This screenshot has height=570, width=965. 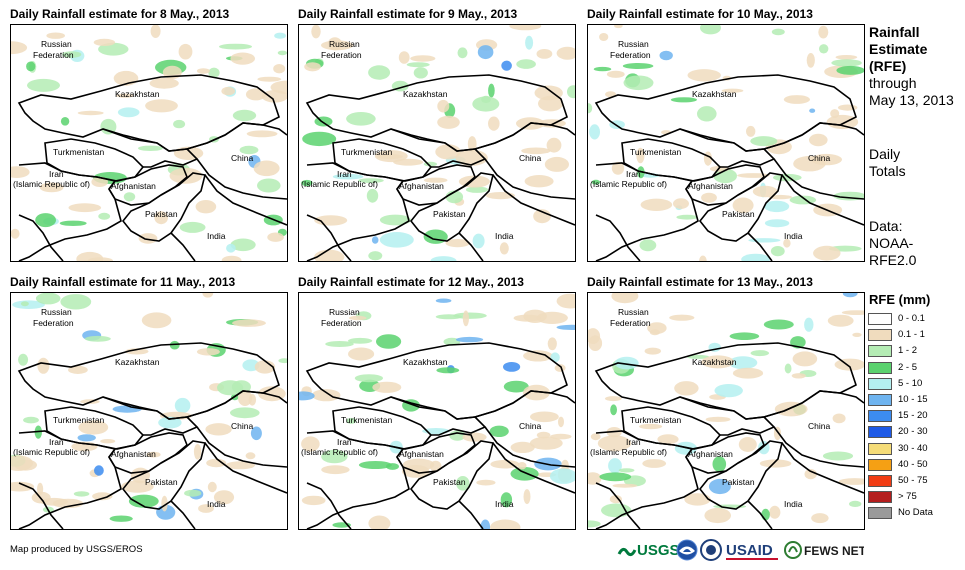 I want to click on legend-title: RFE (mm), so click(x=900, y=299).